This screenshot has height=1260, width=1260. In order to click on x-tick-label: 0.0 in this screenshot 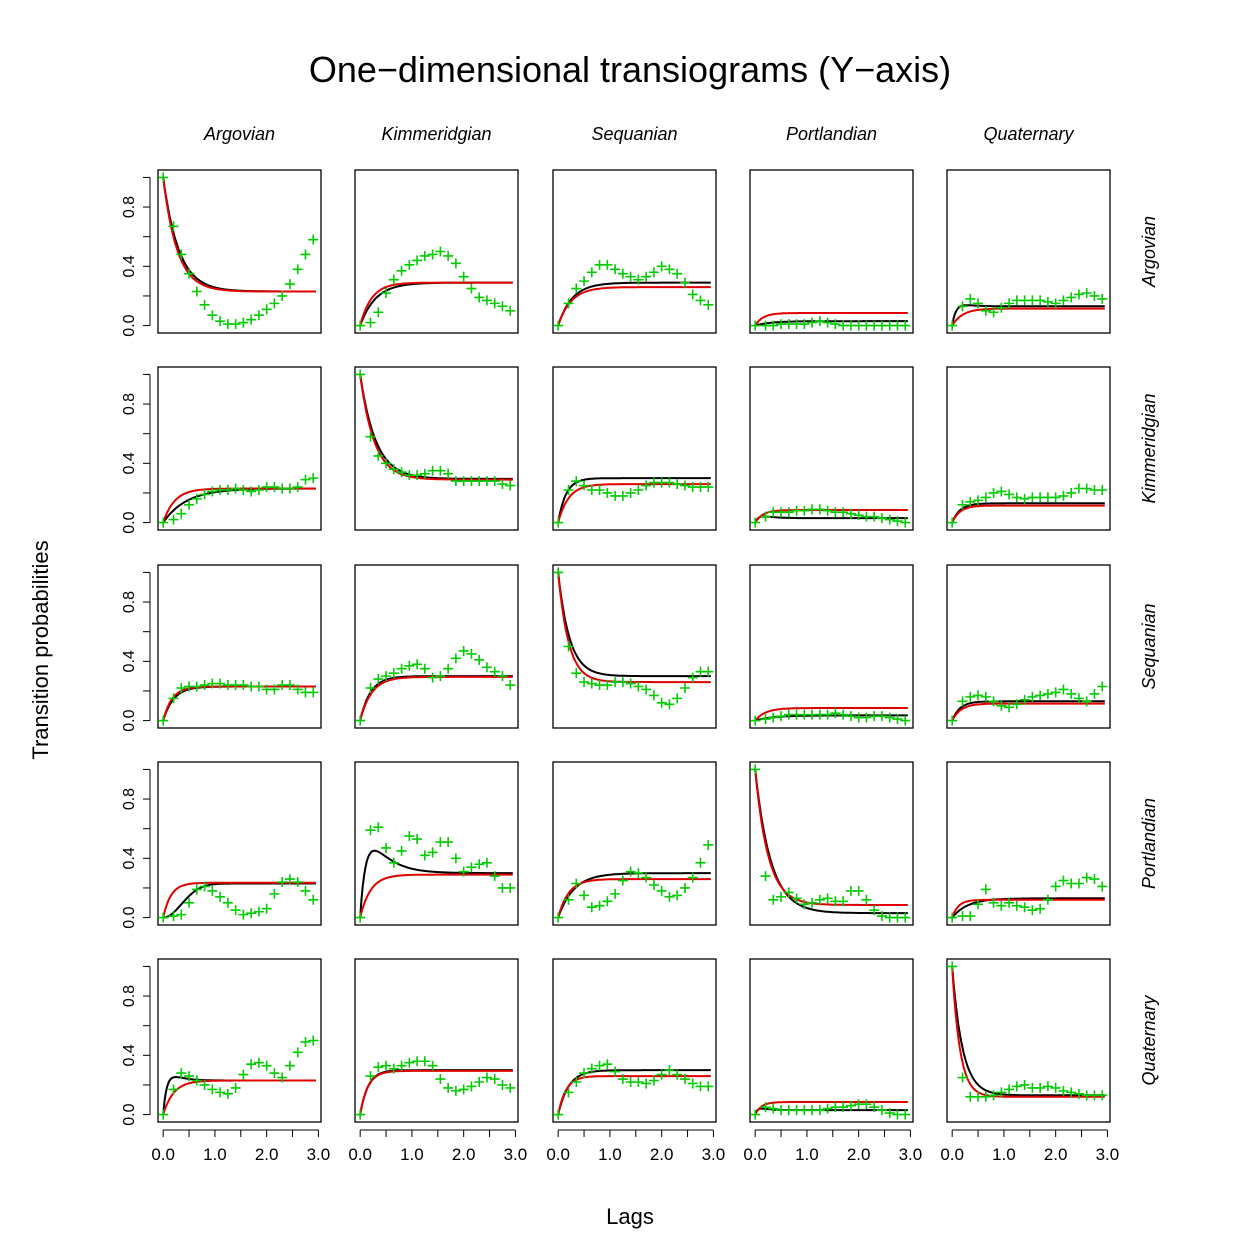, I will do `click(360, 1154)`.